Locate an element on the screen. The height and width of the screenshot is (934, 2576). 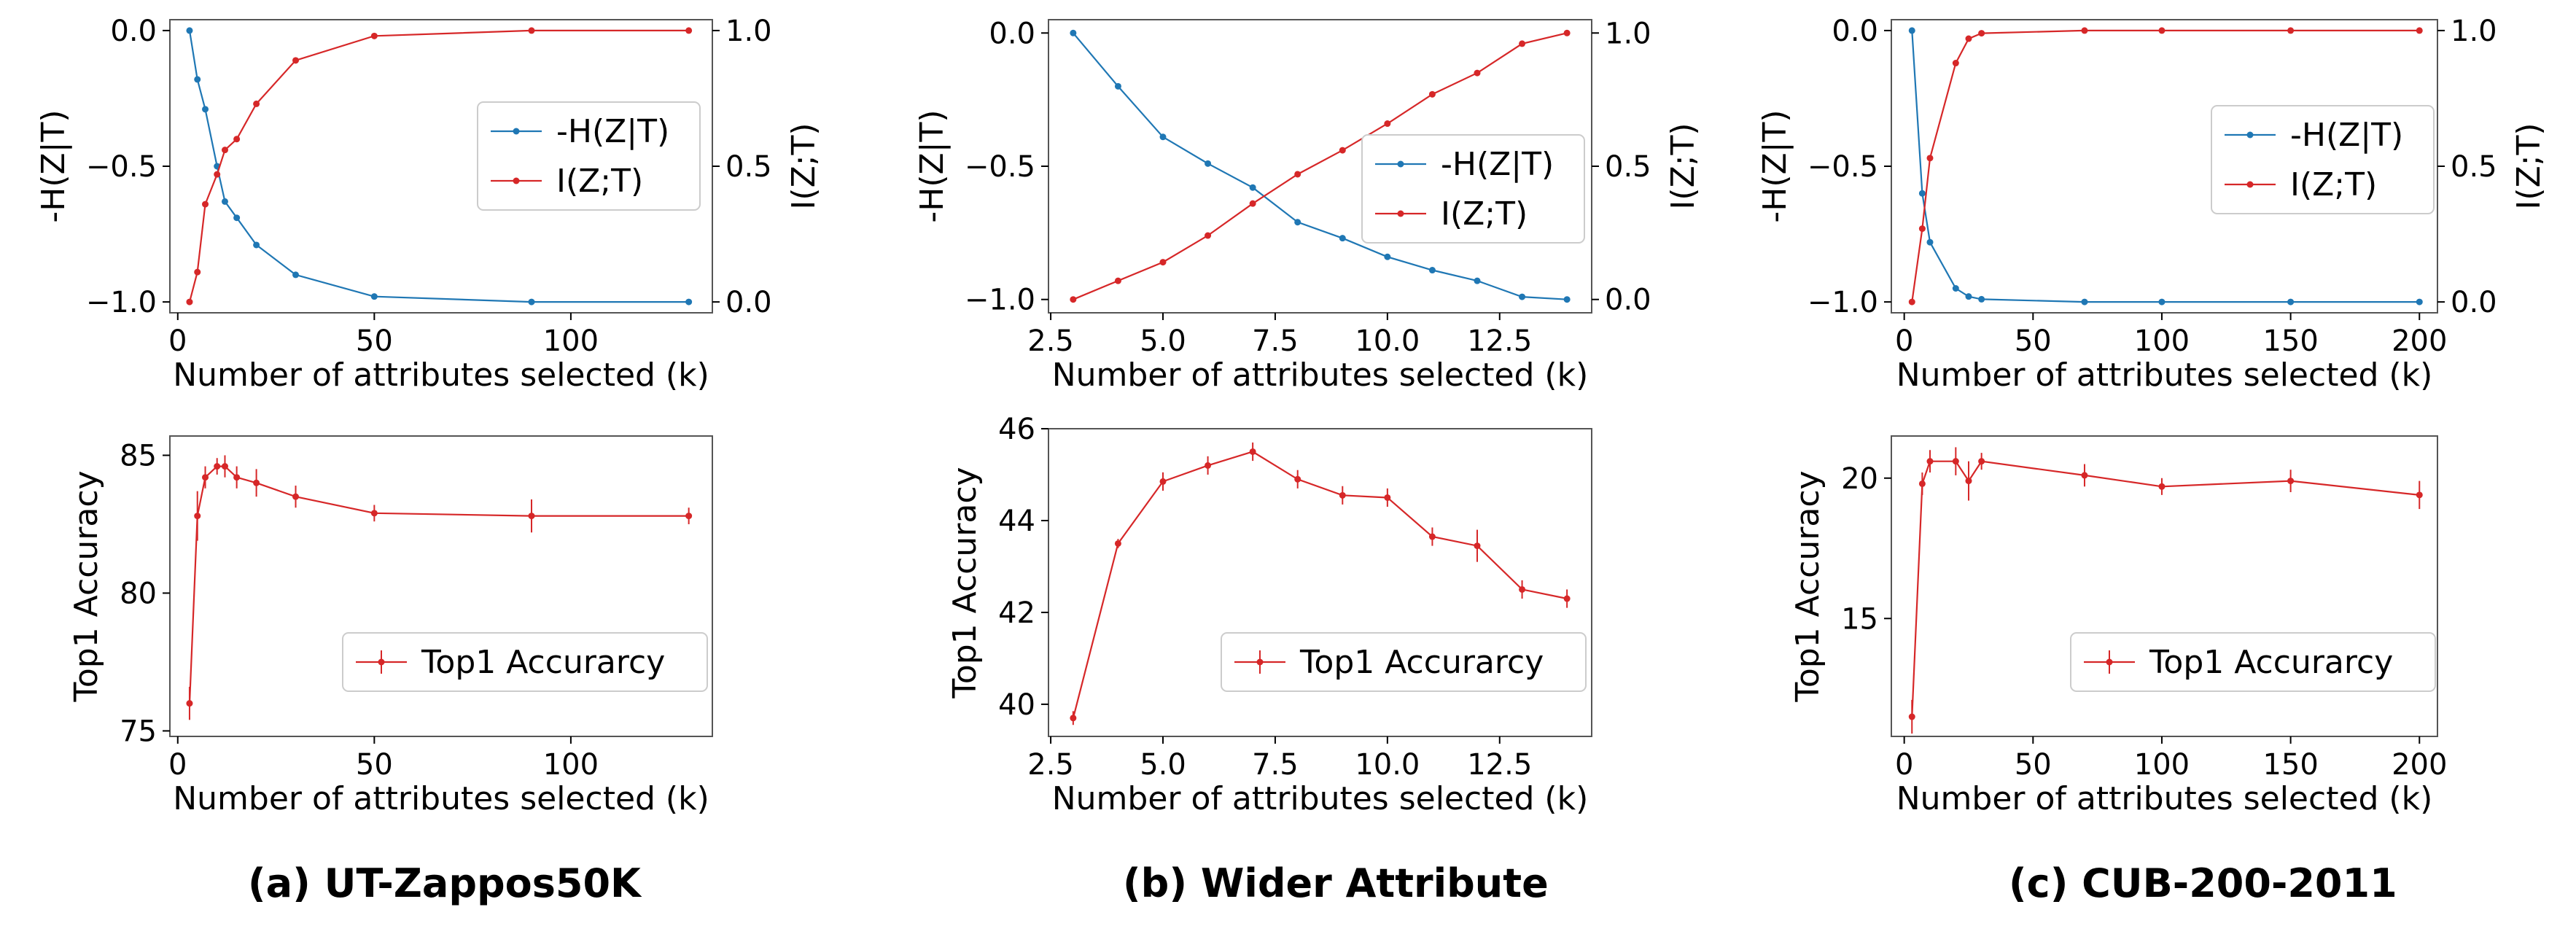
c-top-xtick-label: 0 is located at coordinates (1904, 341).